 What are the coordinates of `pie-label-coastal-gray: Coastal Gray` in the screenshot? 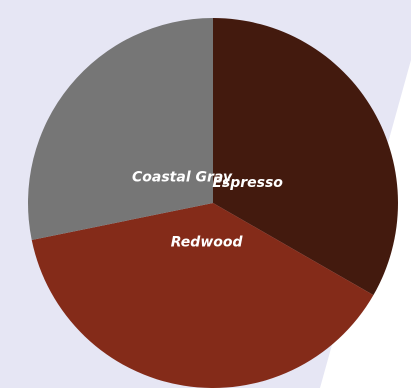 It's located at (182, 178).